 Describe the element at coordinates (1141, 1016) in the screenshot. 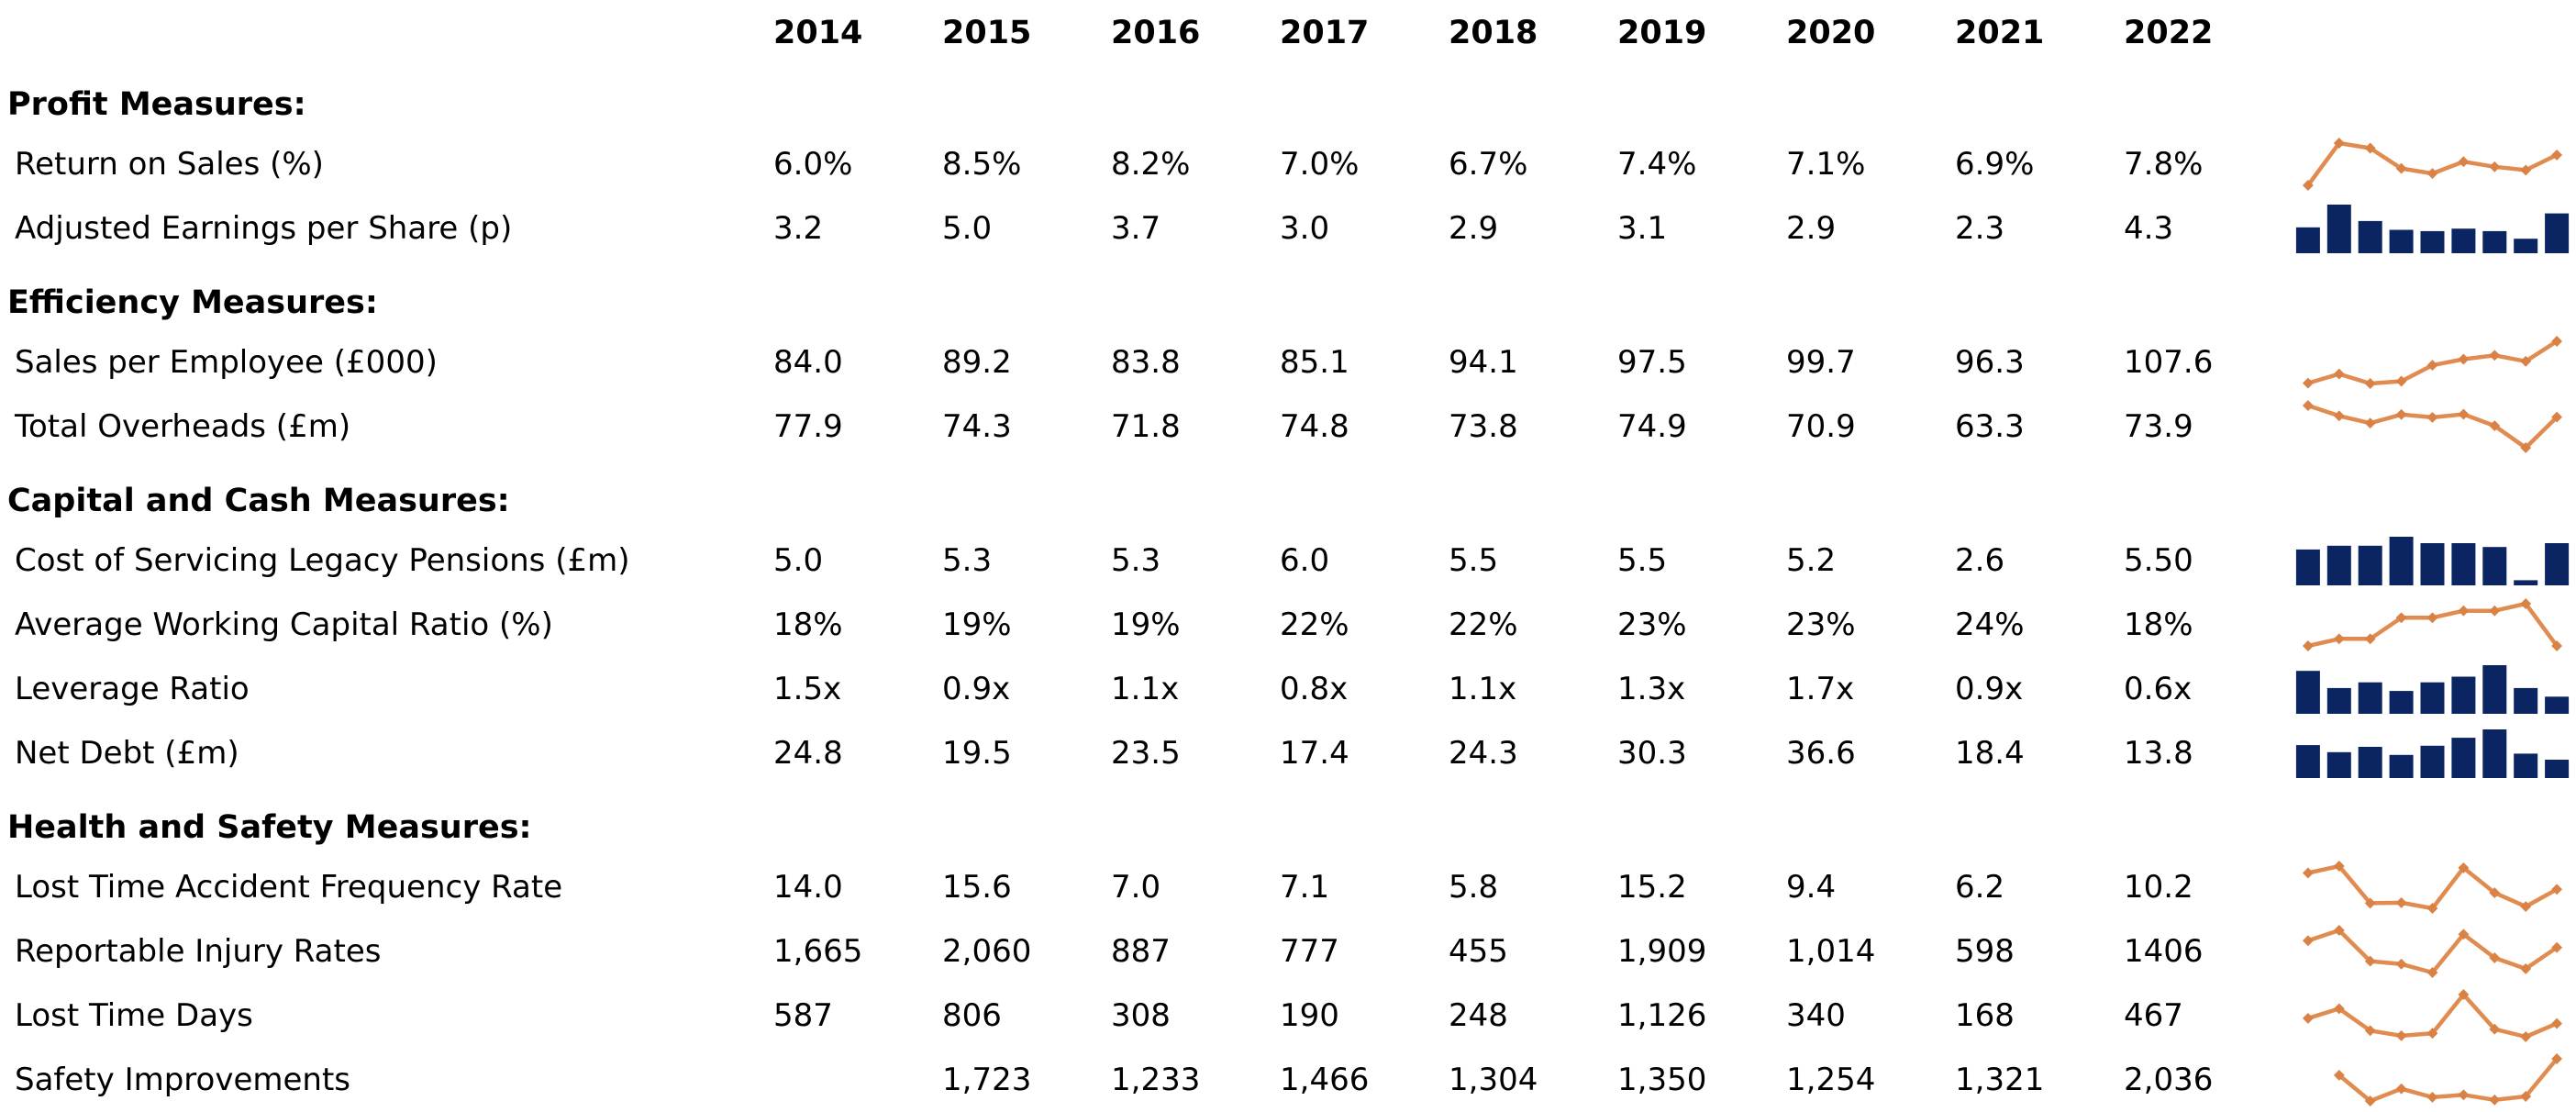

I see `metric-value: 308` at that location.